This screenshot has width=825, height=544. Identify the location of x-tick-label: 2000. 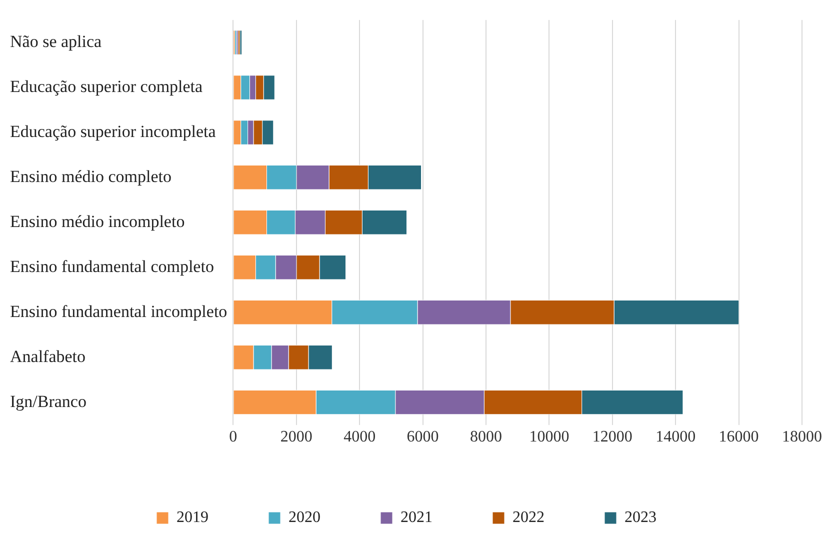
(296, 437).